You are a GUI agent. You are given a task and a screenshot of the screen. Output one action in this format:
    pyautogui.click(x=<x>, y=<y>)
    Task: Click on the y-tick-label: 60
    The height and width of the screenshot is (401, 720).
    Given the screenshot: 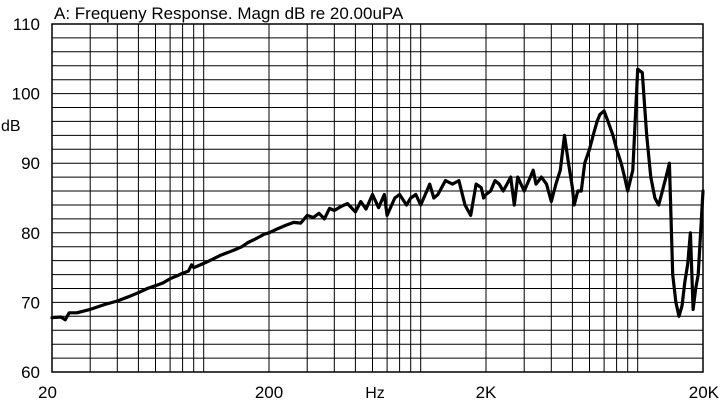 What is the action you would take?
    pyautogui.click(x=30, y=372)
    